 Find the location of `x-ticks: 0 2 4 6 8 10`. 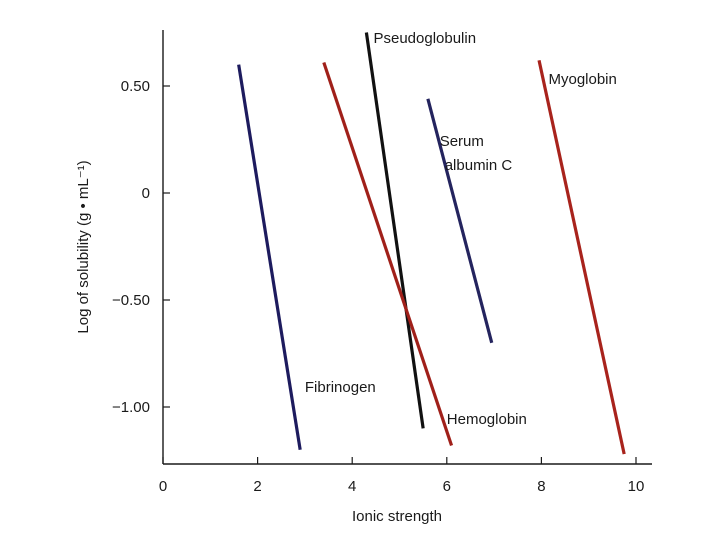

x-ticks: 0 2 4 6 8 10 is located at coordinates (402, 476).